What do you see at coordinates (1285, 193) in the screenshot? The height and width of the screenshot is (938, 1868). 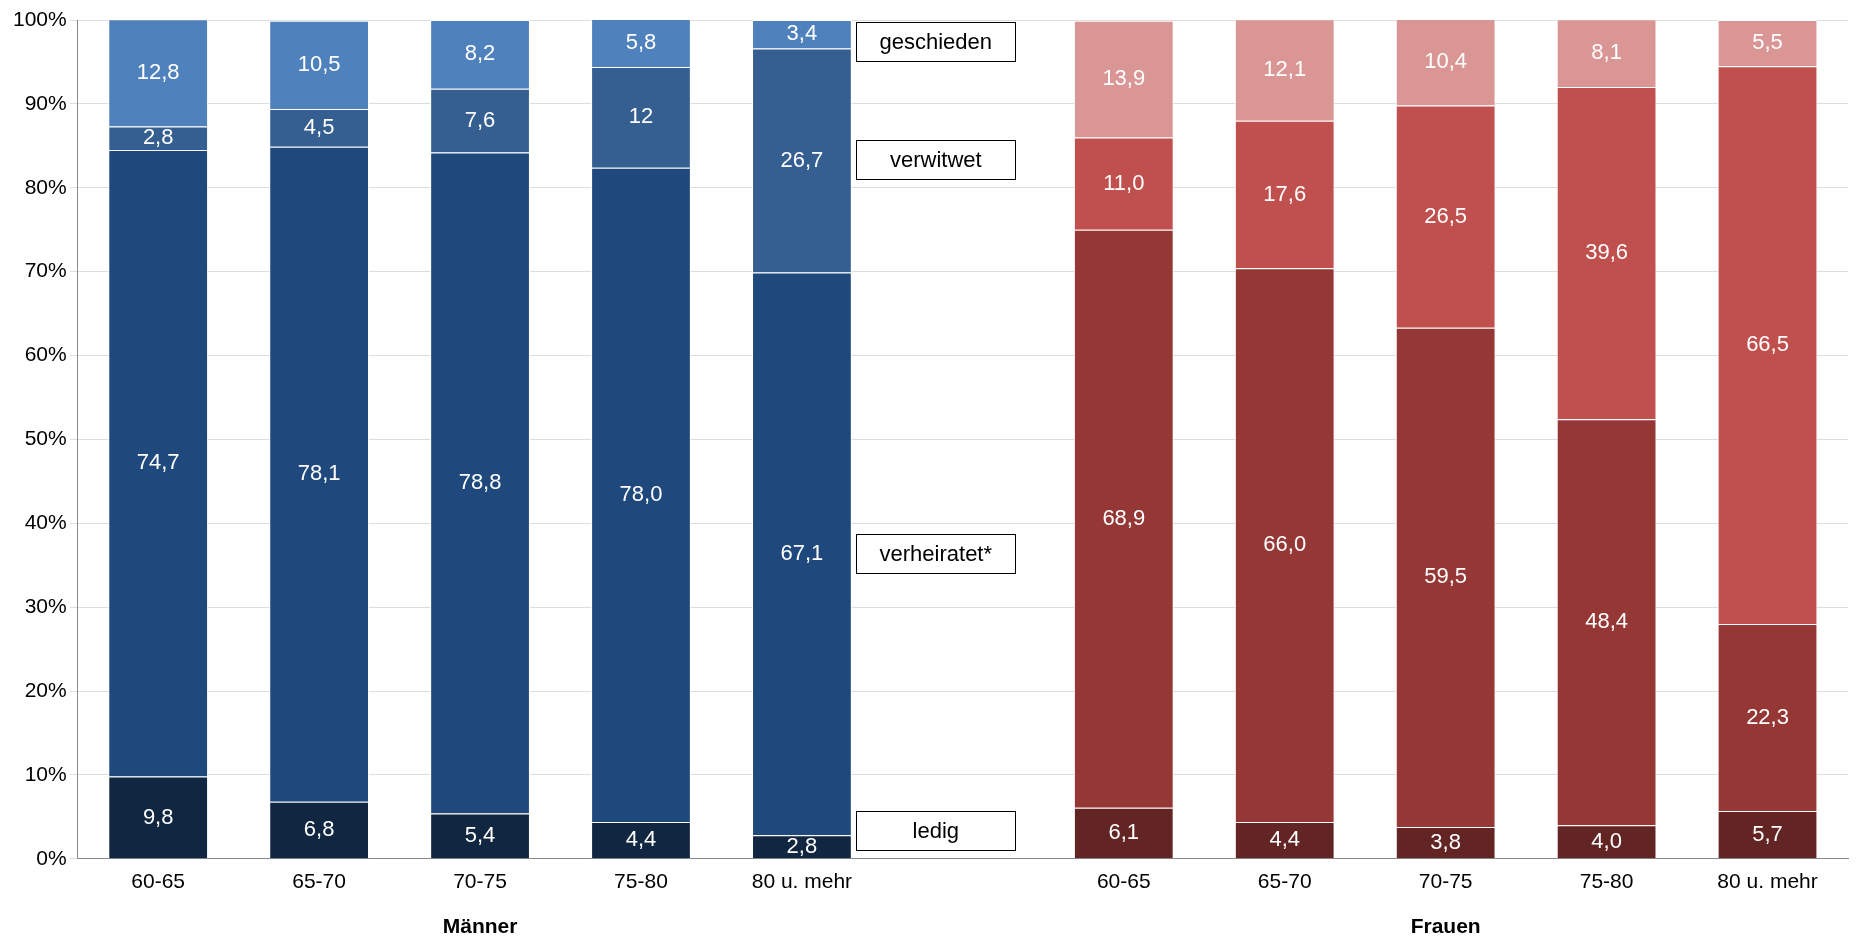 I see `data-label: 17,6` at bounding box center [1285, 193].